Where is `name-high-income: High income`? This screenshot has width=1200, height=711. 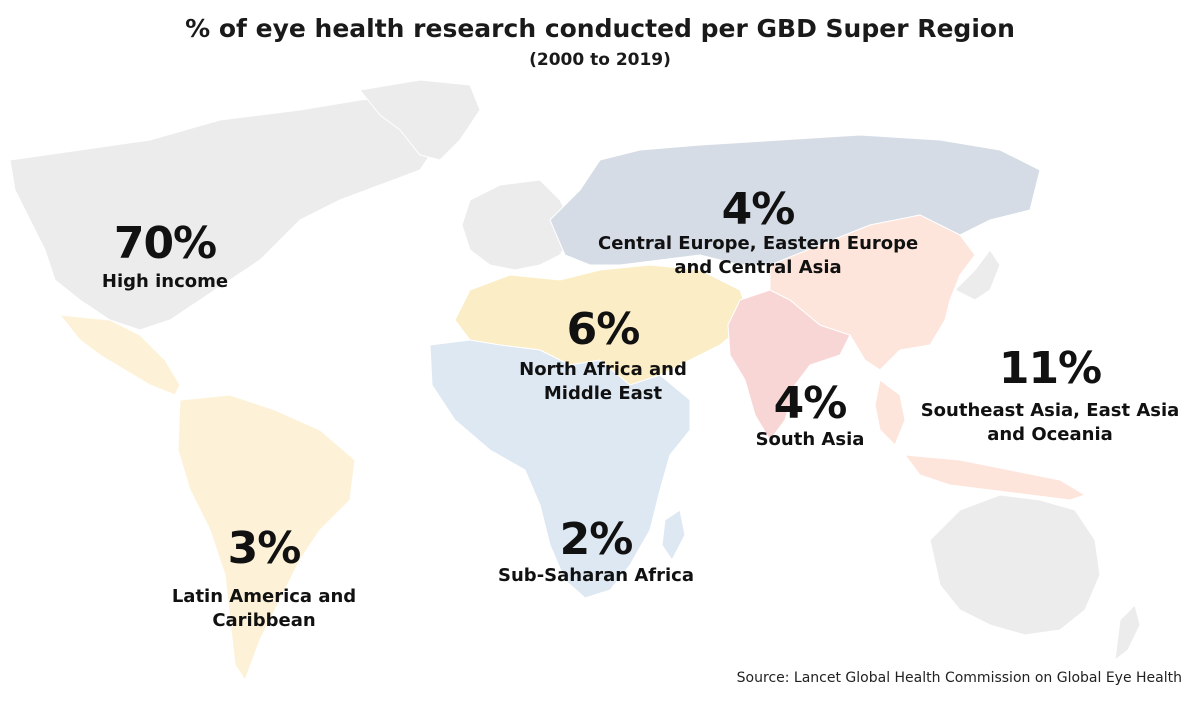 name-high-income: High income is located at coordinates (165, 281).